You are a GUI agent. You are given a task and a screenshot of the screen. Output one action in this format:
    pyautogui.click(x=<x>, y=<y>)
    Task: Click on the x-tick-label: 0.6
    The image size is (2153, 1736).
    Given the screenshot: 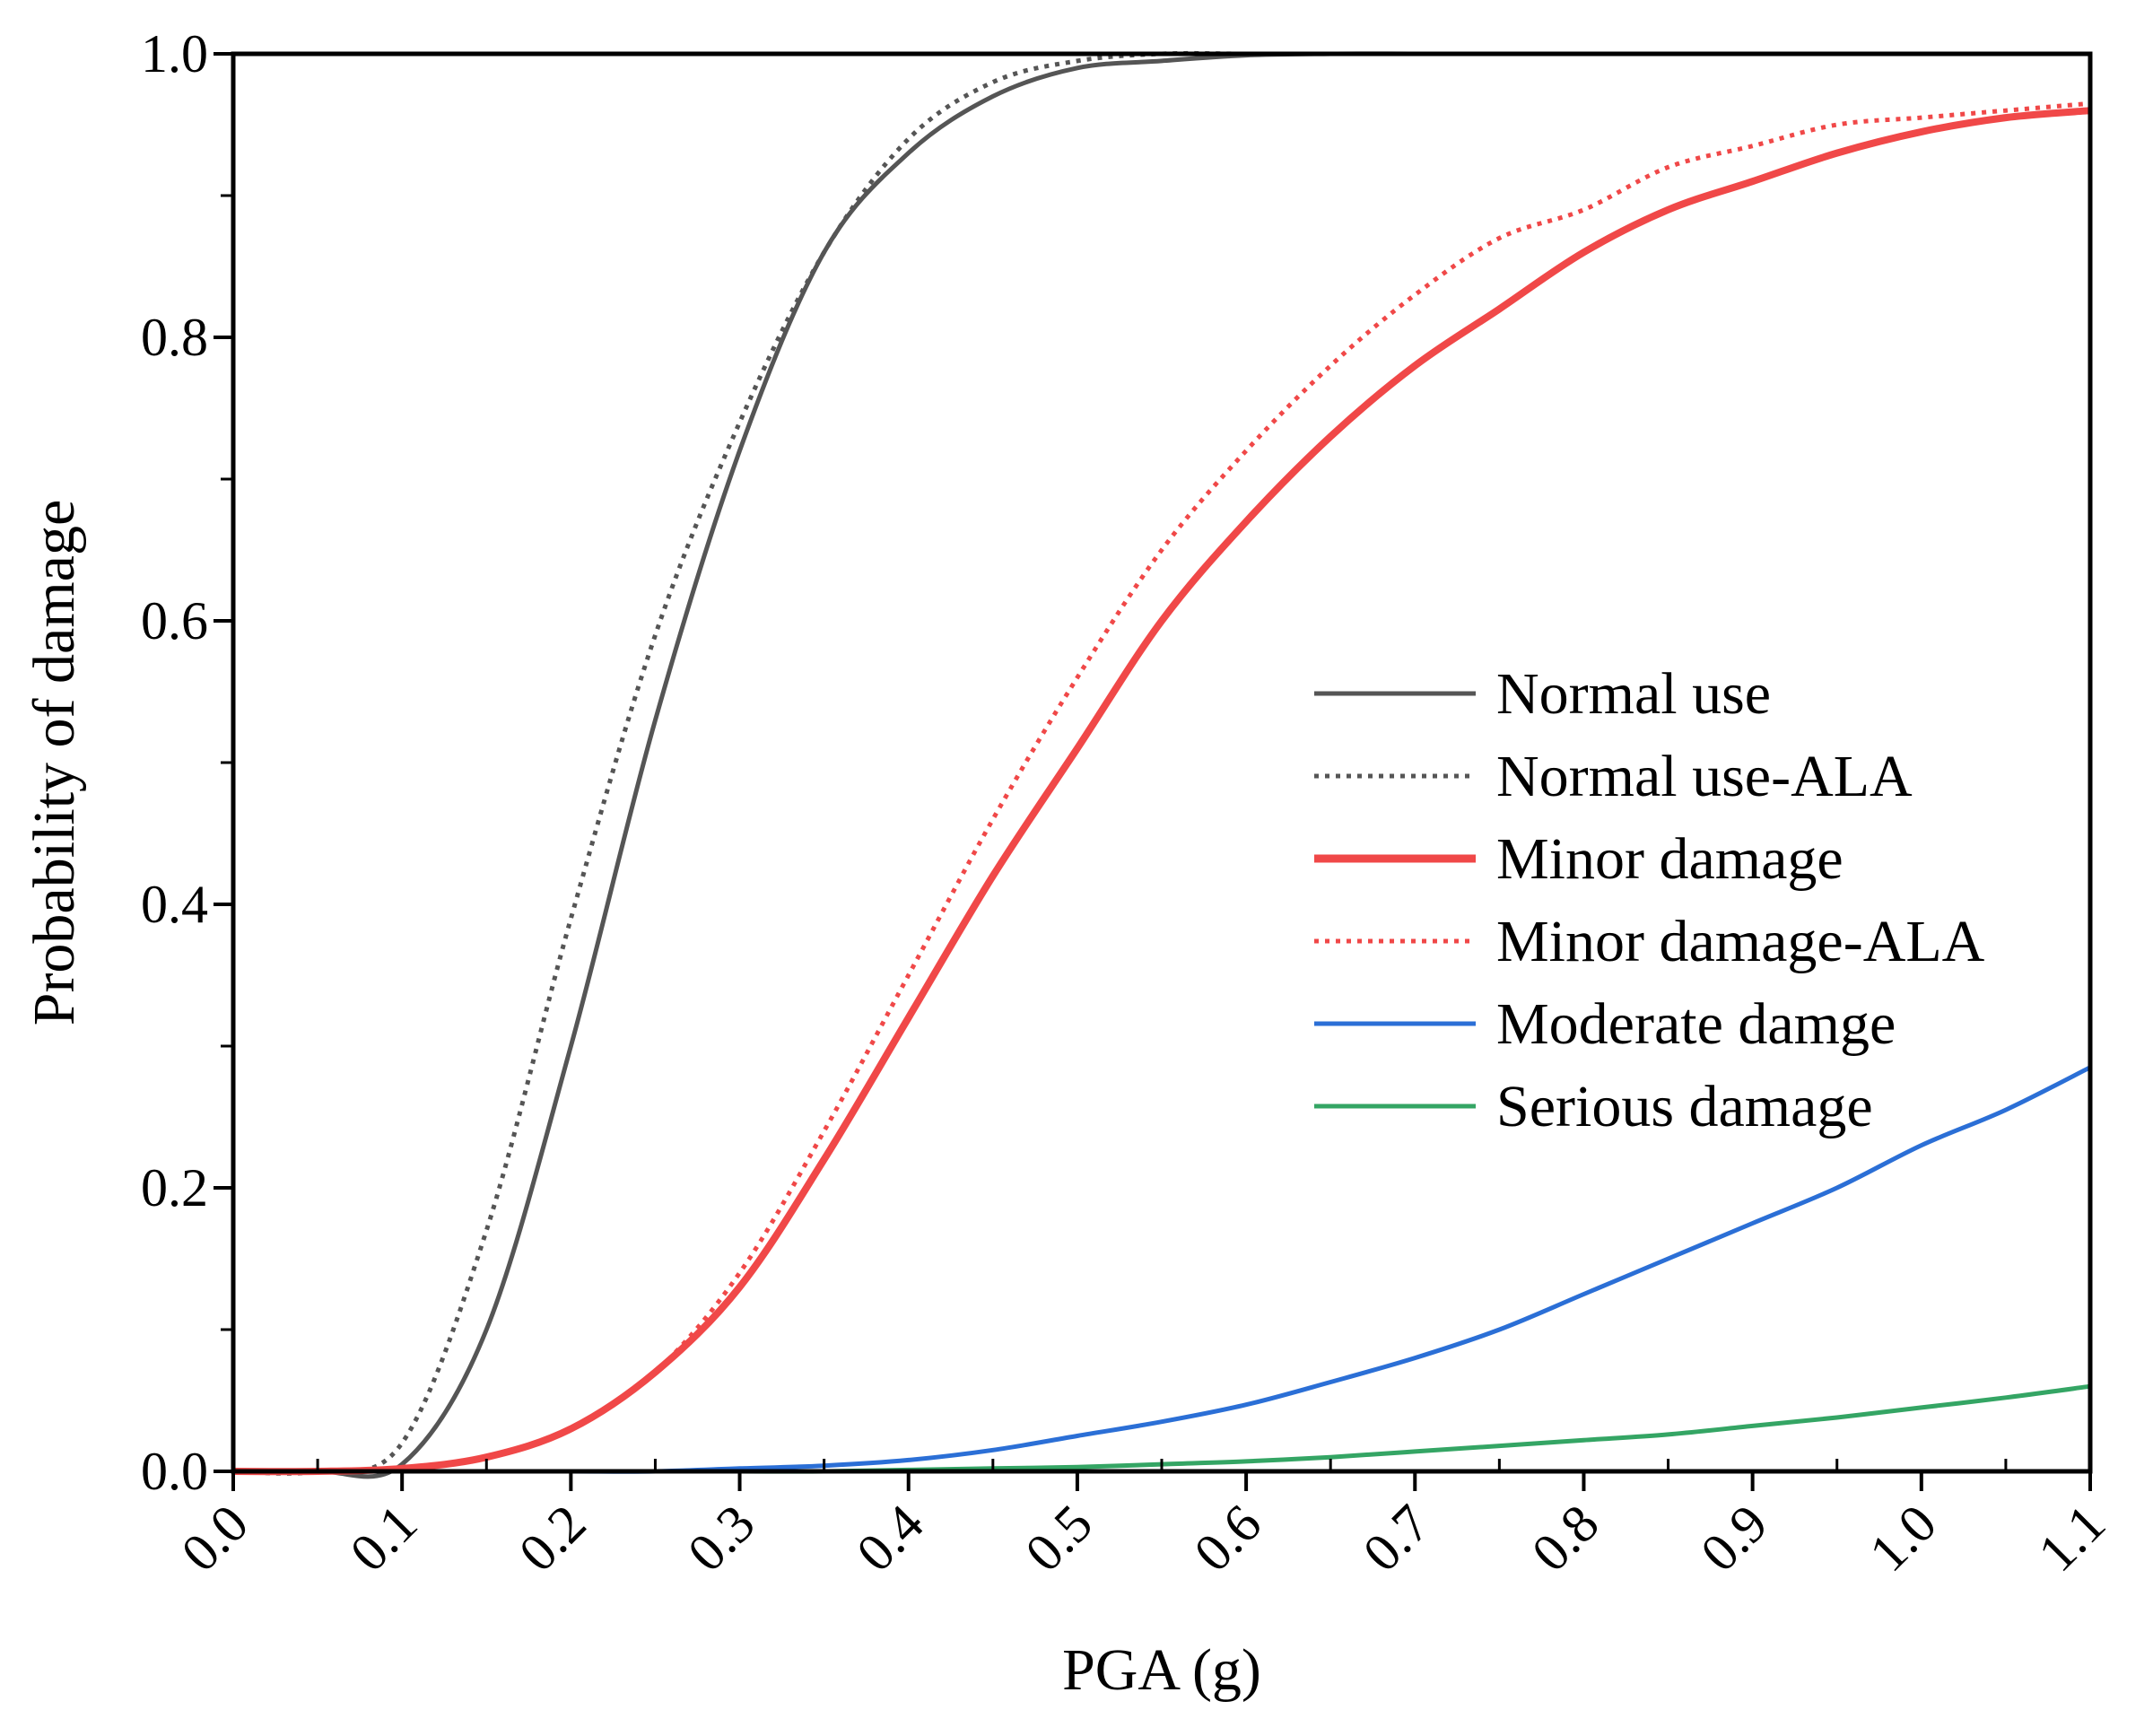 What is the action you would take?
    pyautogui.click(x=1228, y=1538)
    